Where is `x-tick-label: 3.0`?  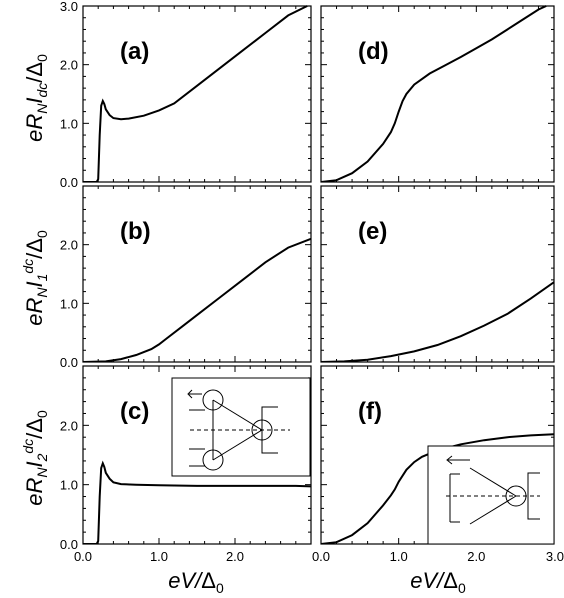
x-tick-label: 3.0 is located at coordinates (555, 556).